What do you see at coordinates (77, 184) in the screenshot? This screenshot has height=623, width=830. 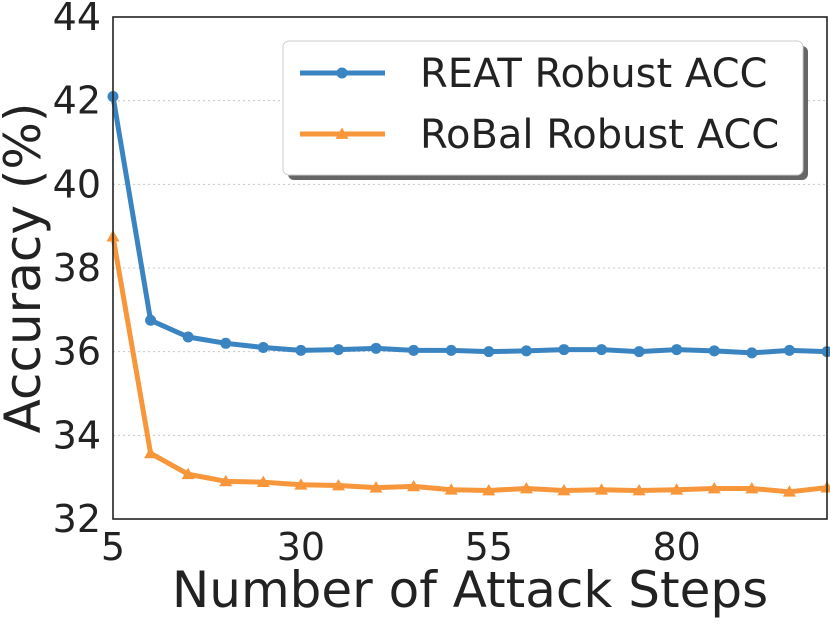 I see `y-tick-label: 40` at bounding box center [77, 184].